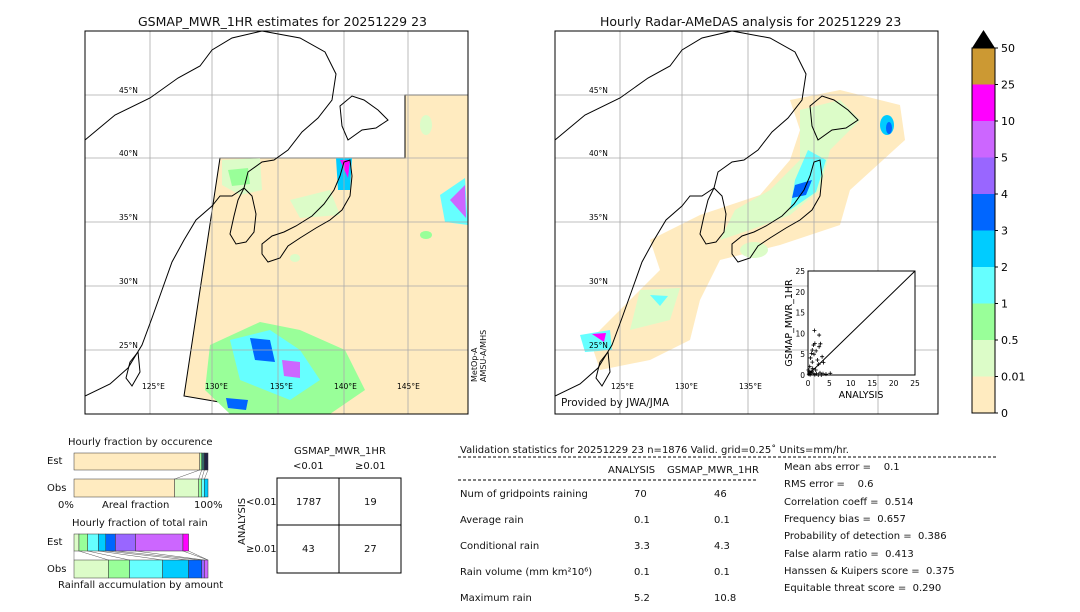  Describe the element at coordinates (598, 345) in the screenshot. I see `lat-label: 25°N` at that location.